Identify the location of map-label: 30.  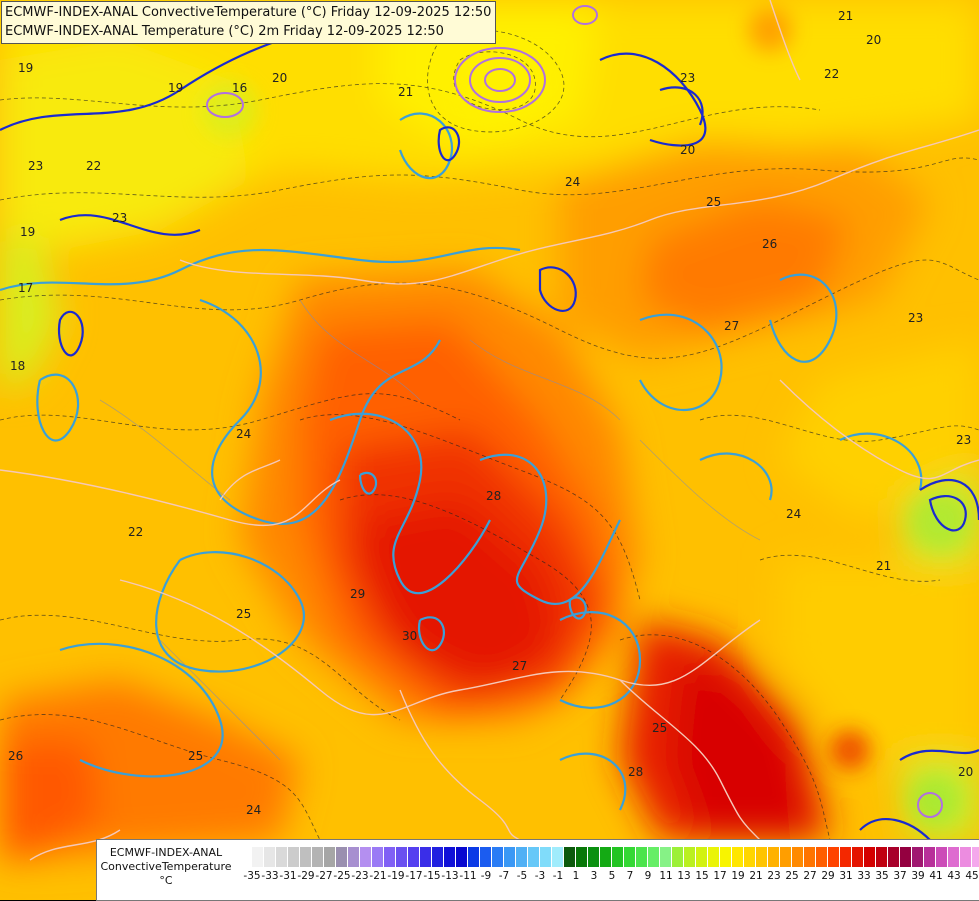
(409, 636).